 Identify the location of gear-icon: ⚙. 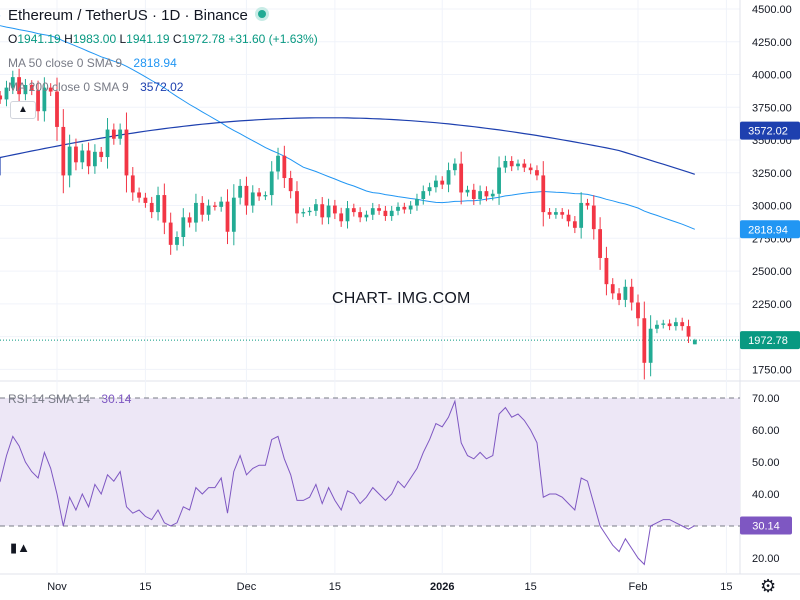
(768, 586).